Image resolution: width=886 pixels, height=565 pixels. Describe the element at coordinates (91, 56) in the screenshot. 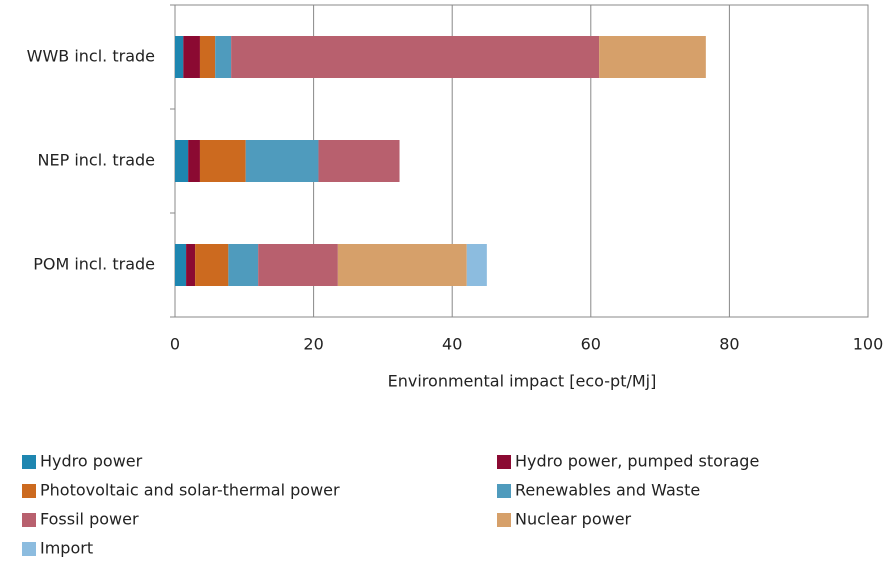

I see `y-tick-label: WWB incl. trade` at that location.